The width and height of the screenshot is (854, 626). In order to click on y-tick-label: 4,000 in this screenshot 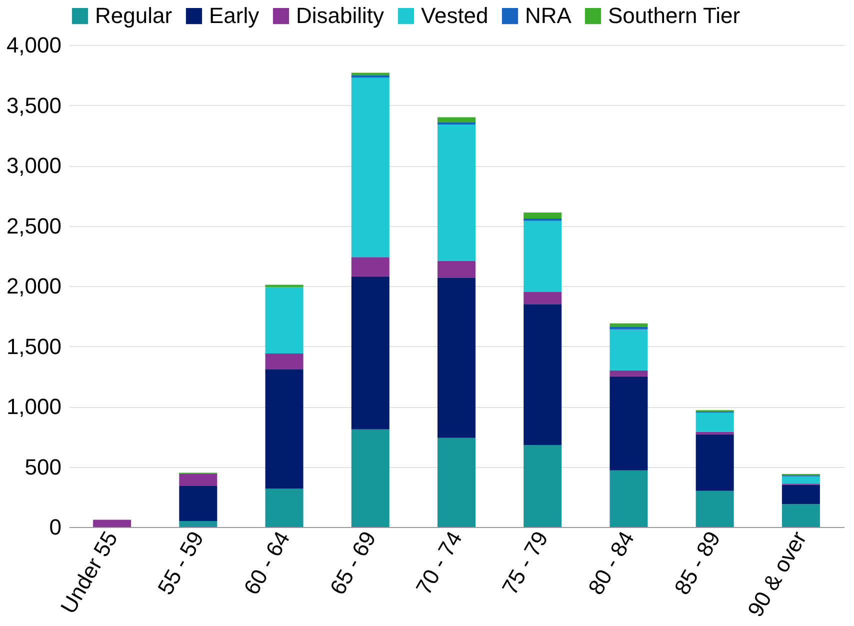, I will do `click(34, 45)`.